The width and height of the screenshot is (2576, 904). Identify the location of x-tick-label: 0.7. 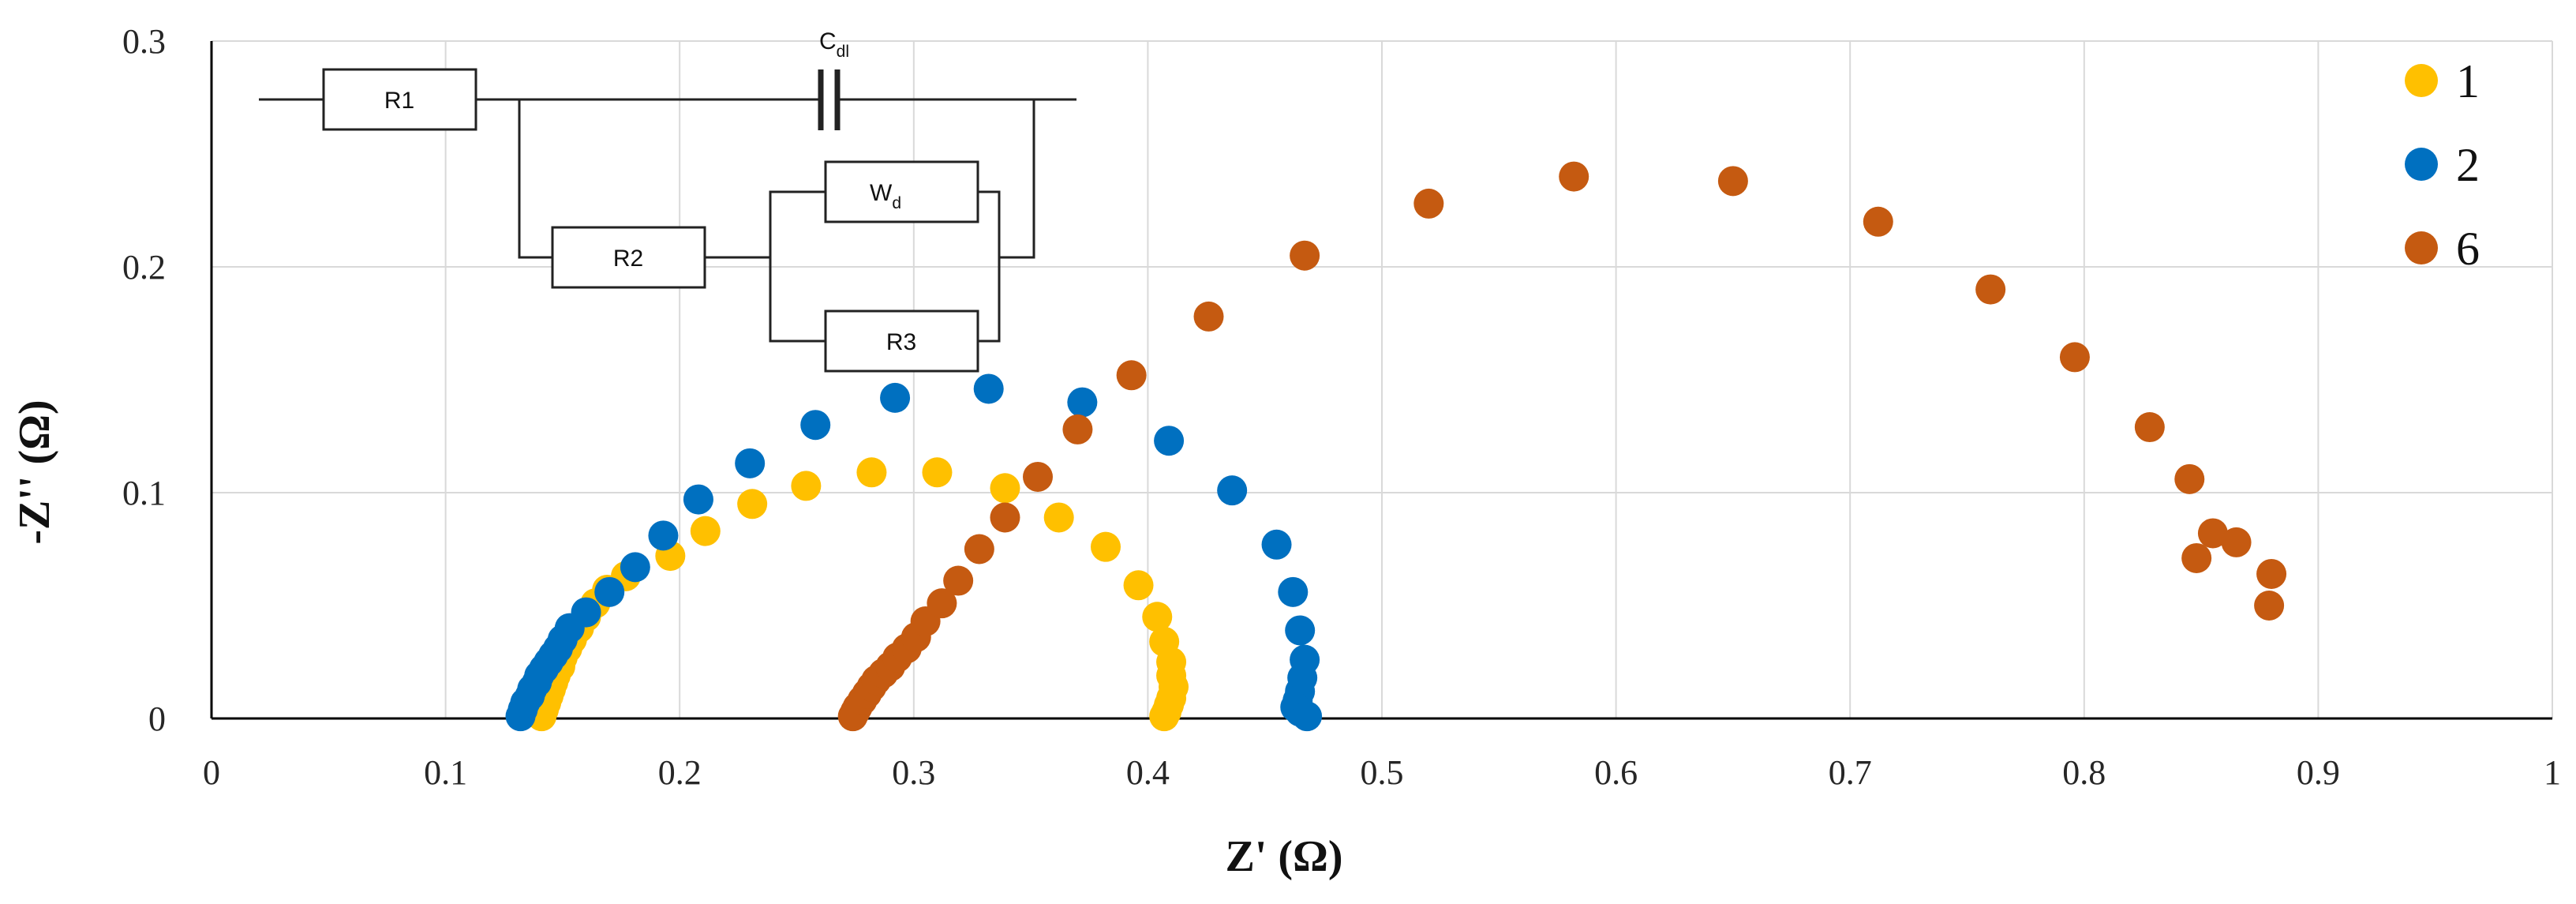
(1850, 772).